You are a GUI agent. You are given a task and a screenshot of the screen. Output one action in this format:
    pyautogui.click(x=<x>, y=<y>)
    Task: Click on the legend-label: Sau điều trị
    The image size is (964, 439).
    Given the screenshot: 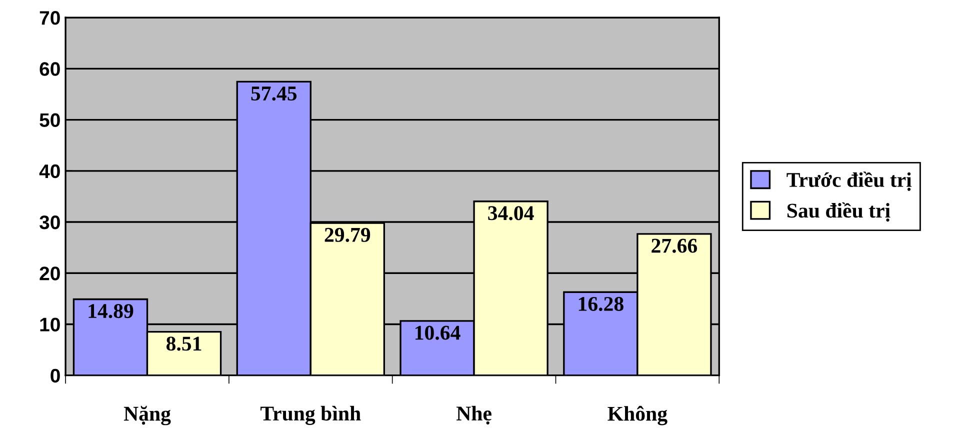 What is the action you would take?
    pyautogui.click(x=838, y=212)
    